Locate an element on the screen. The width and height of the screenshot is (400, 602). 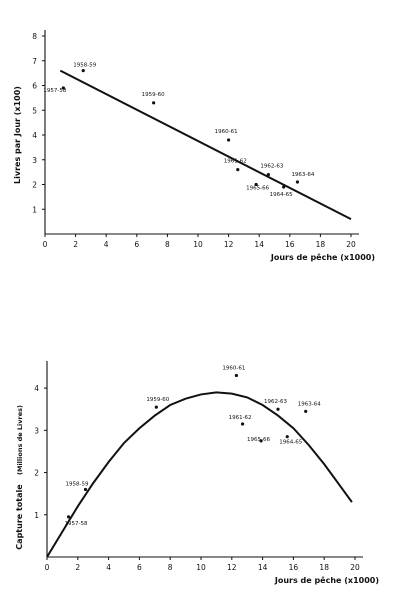
y-axis-label: Livres par Jour (x100) is located at coordinates (17, 135).